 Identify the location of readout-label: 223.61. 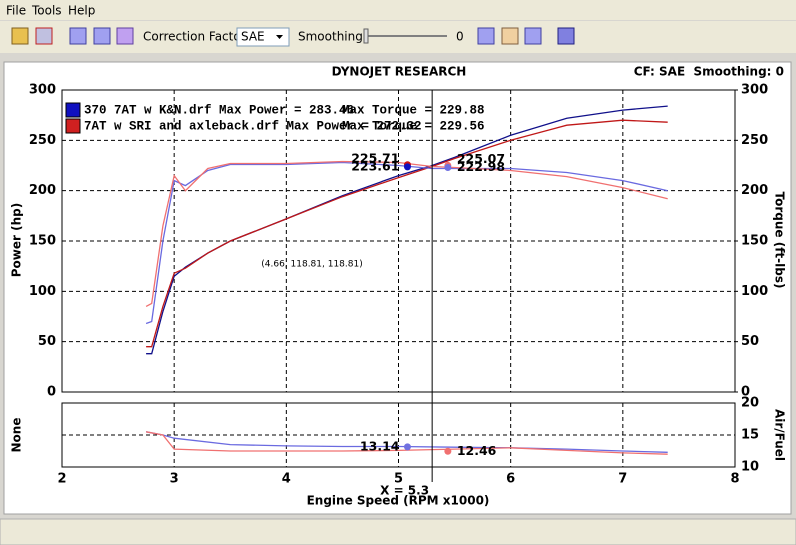
(375, 165).